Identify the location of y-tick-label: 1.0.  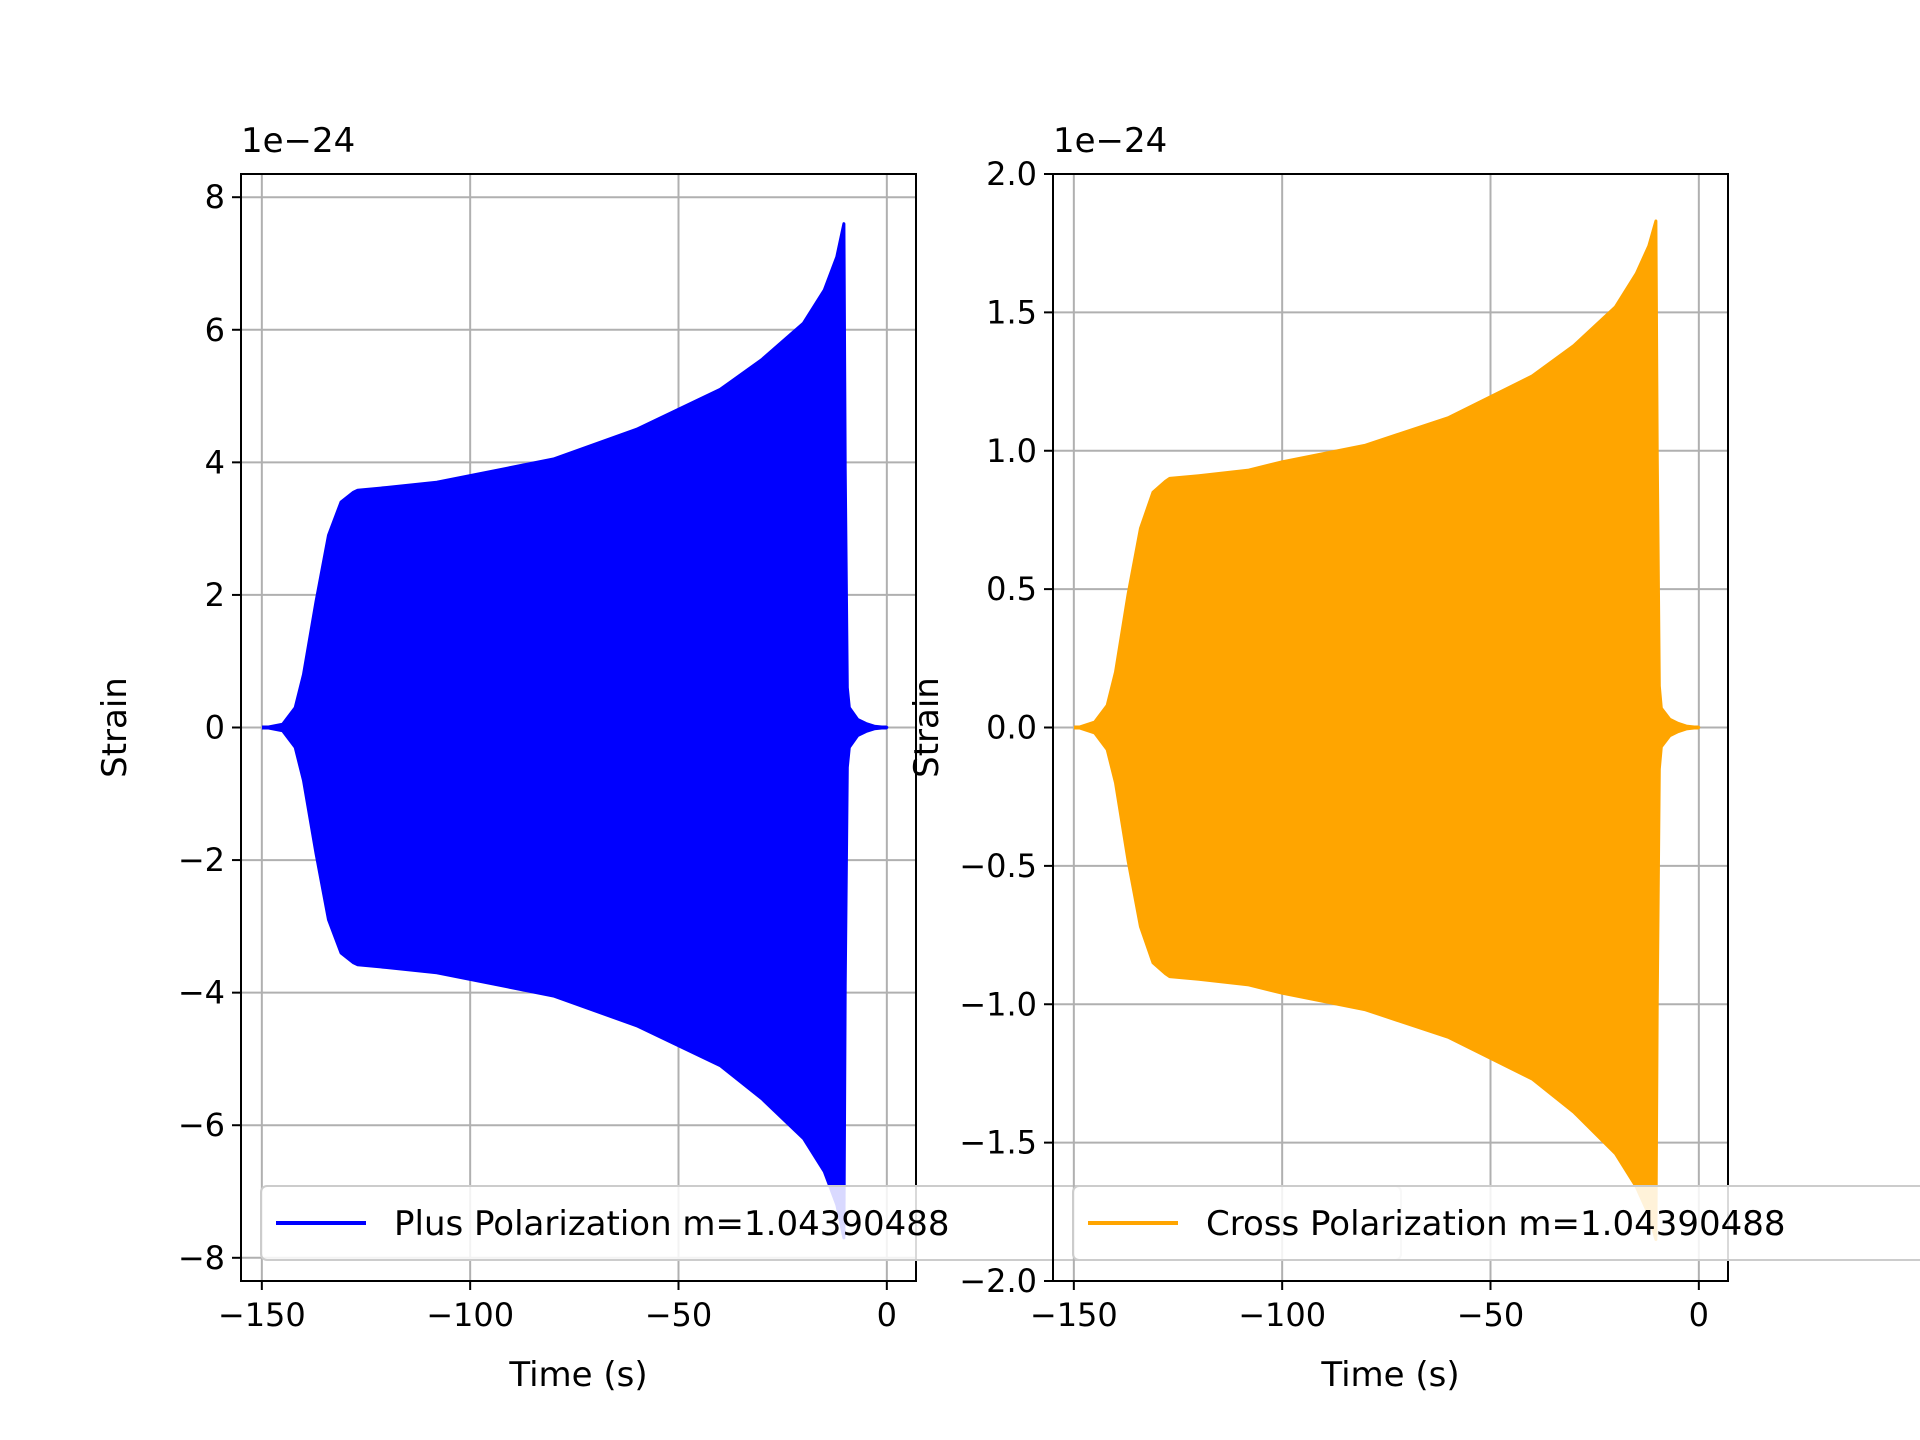
(1011, 451).